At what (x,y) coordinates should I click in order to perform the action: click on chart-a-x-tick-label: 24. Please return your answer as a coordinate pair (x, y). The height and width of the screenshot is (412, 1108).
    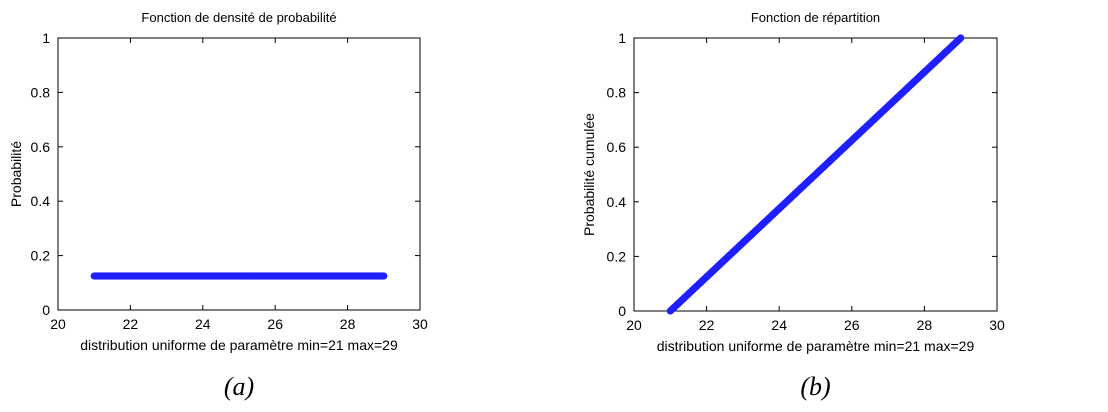
    Looking at the image, I should click on (203, 324).